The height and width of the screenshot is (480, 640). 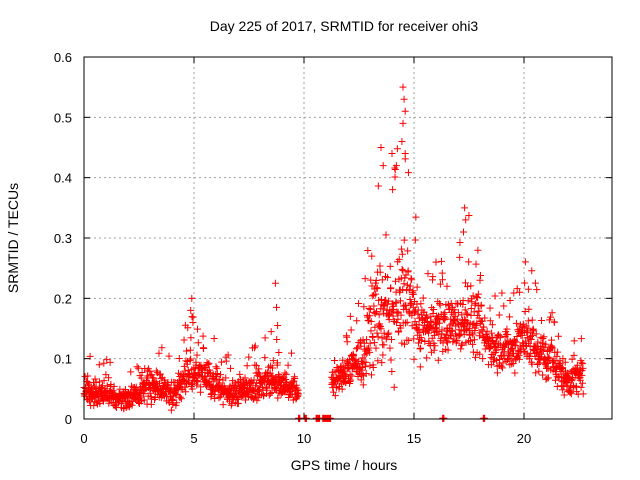 I want to click on x-tick-label: 10, so click(x=304, y=438).